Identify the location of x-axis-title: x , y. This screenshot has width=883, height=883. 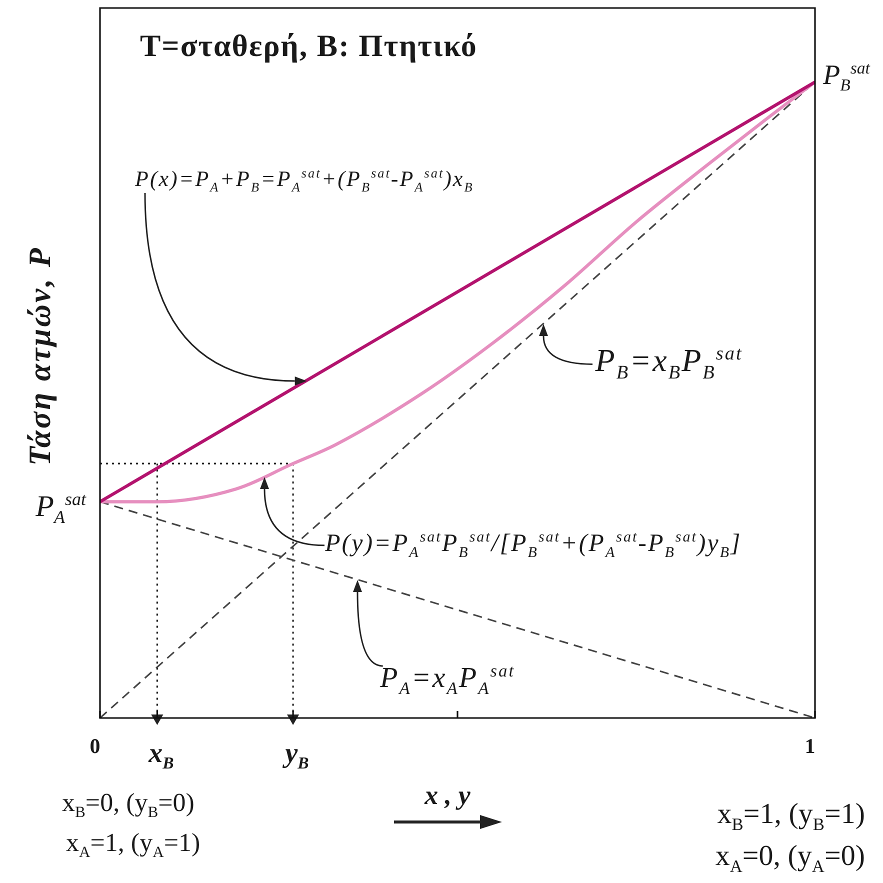
(447, 795).